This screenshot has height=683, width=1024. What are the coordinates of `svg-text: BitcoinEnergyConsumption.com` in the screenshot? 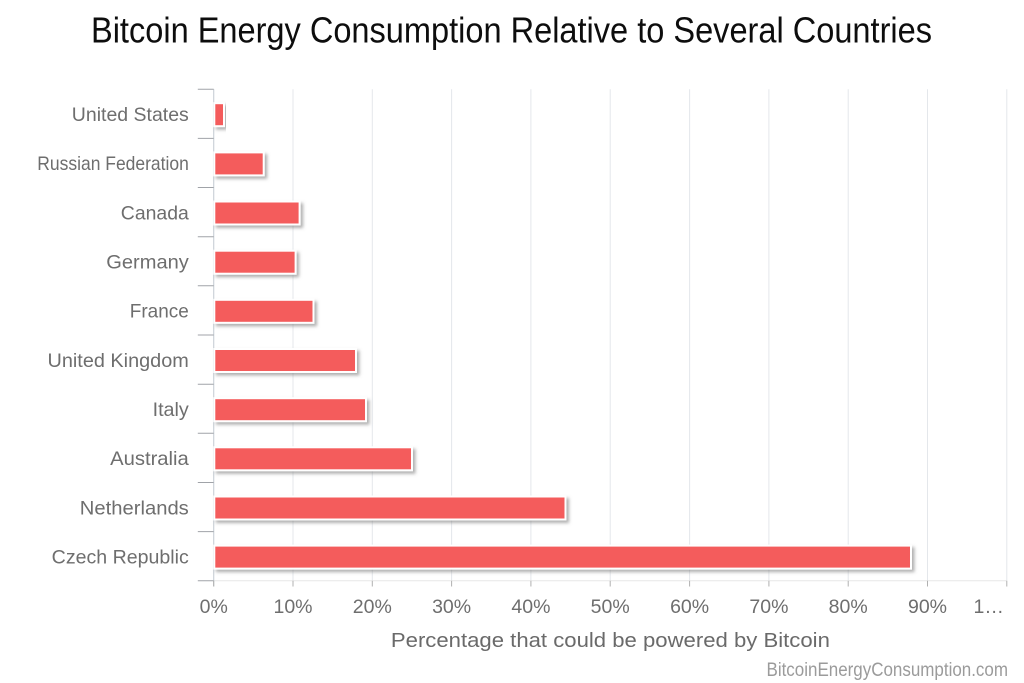 It's located at (888, 670).